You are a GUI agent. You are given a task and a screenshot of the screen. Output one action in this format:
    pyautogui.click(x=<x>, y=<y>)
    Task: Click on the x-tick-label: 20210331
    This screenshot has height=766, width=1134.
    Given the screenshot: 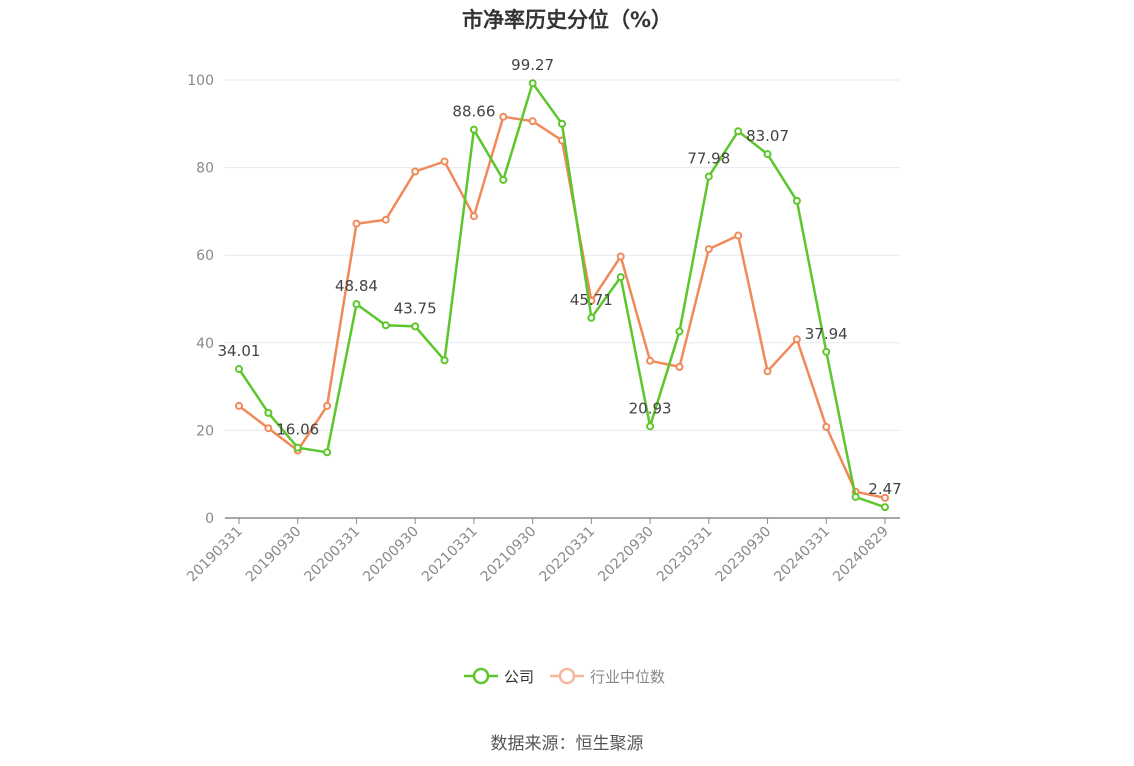 What is the action you would take?
    pyautogui.click(x=450, y=555)
    